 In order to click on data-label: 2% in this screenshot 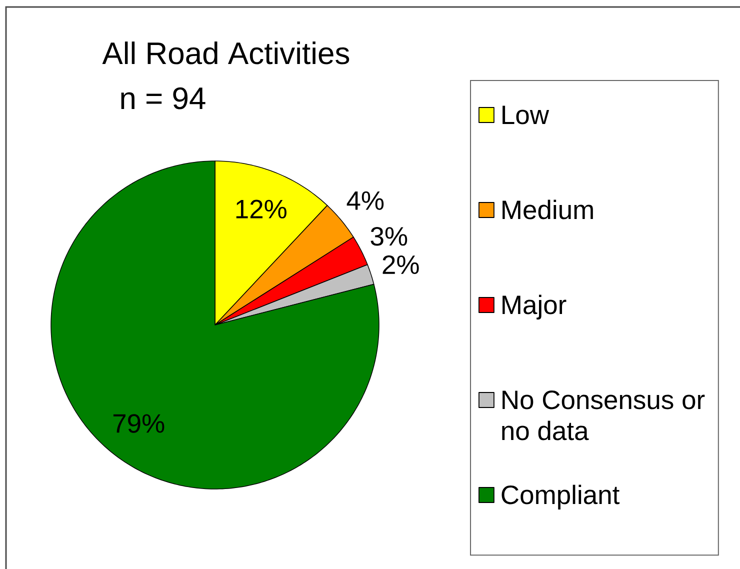, I will do `click(400, 264)`.